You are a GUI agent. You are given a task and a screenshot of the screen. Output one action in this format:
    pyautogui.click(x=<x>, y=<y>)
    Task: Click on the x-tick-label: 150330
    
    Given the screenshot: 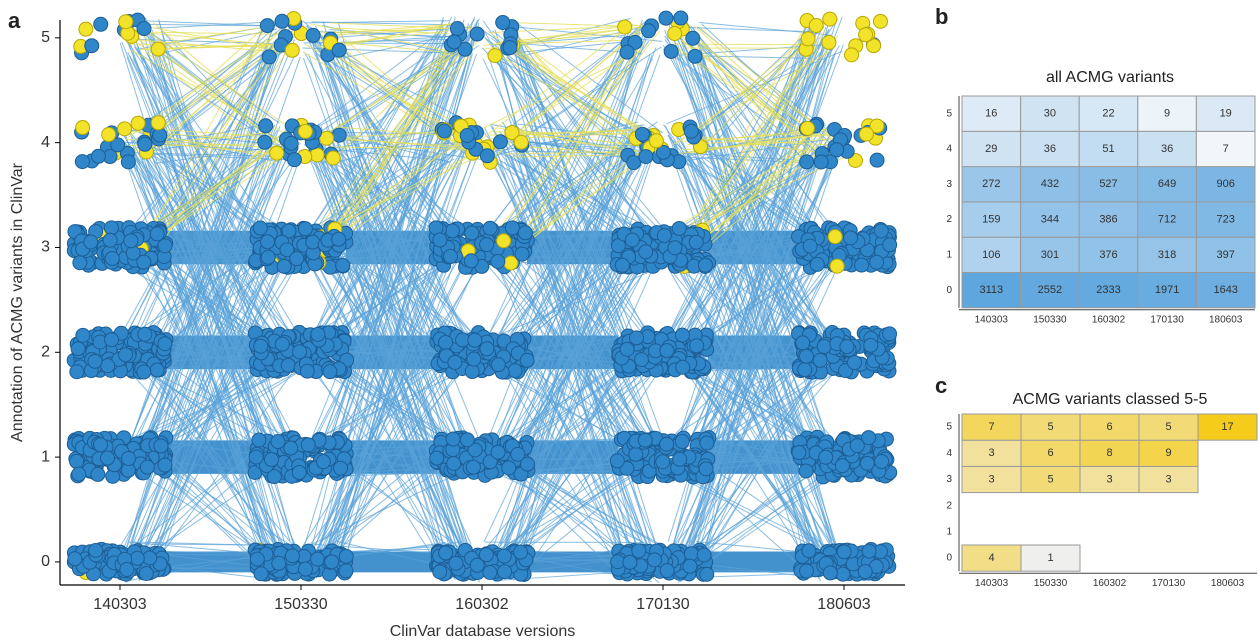 What is the action you would take?
    pyautogui.click(x=1050, y=319)
    